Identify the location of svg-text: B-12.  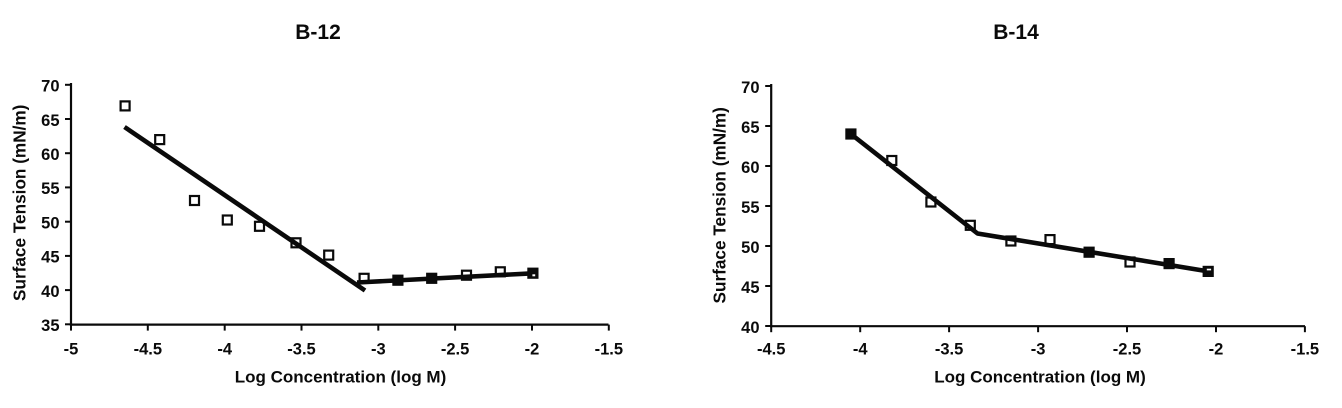
(318, 32).